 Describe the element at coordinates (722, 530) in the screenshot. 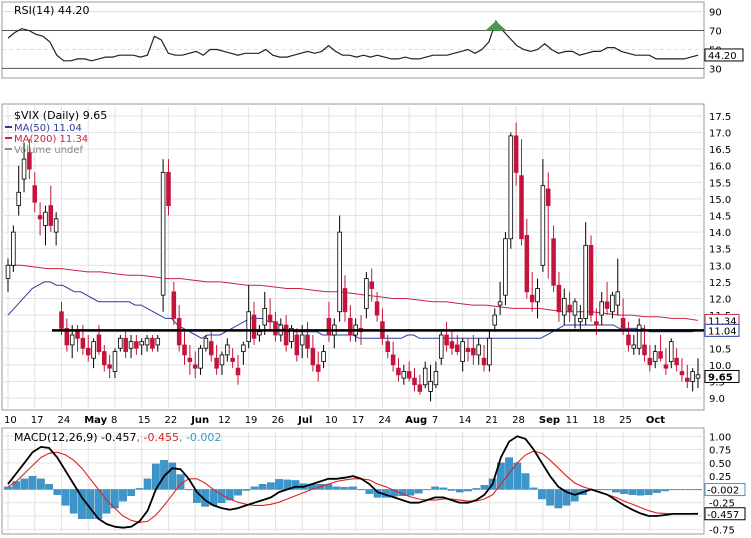

I see `macd-tick-label: -0.75` at that location.